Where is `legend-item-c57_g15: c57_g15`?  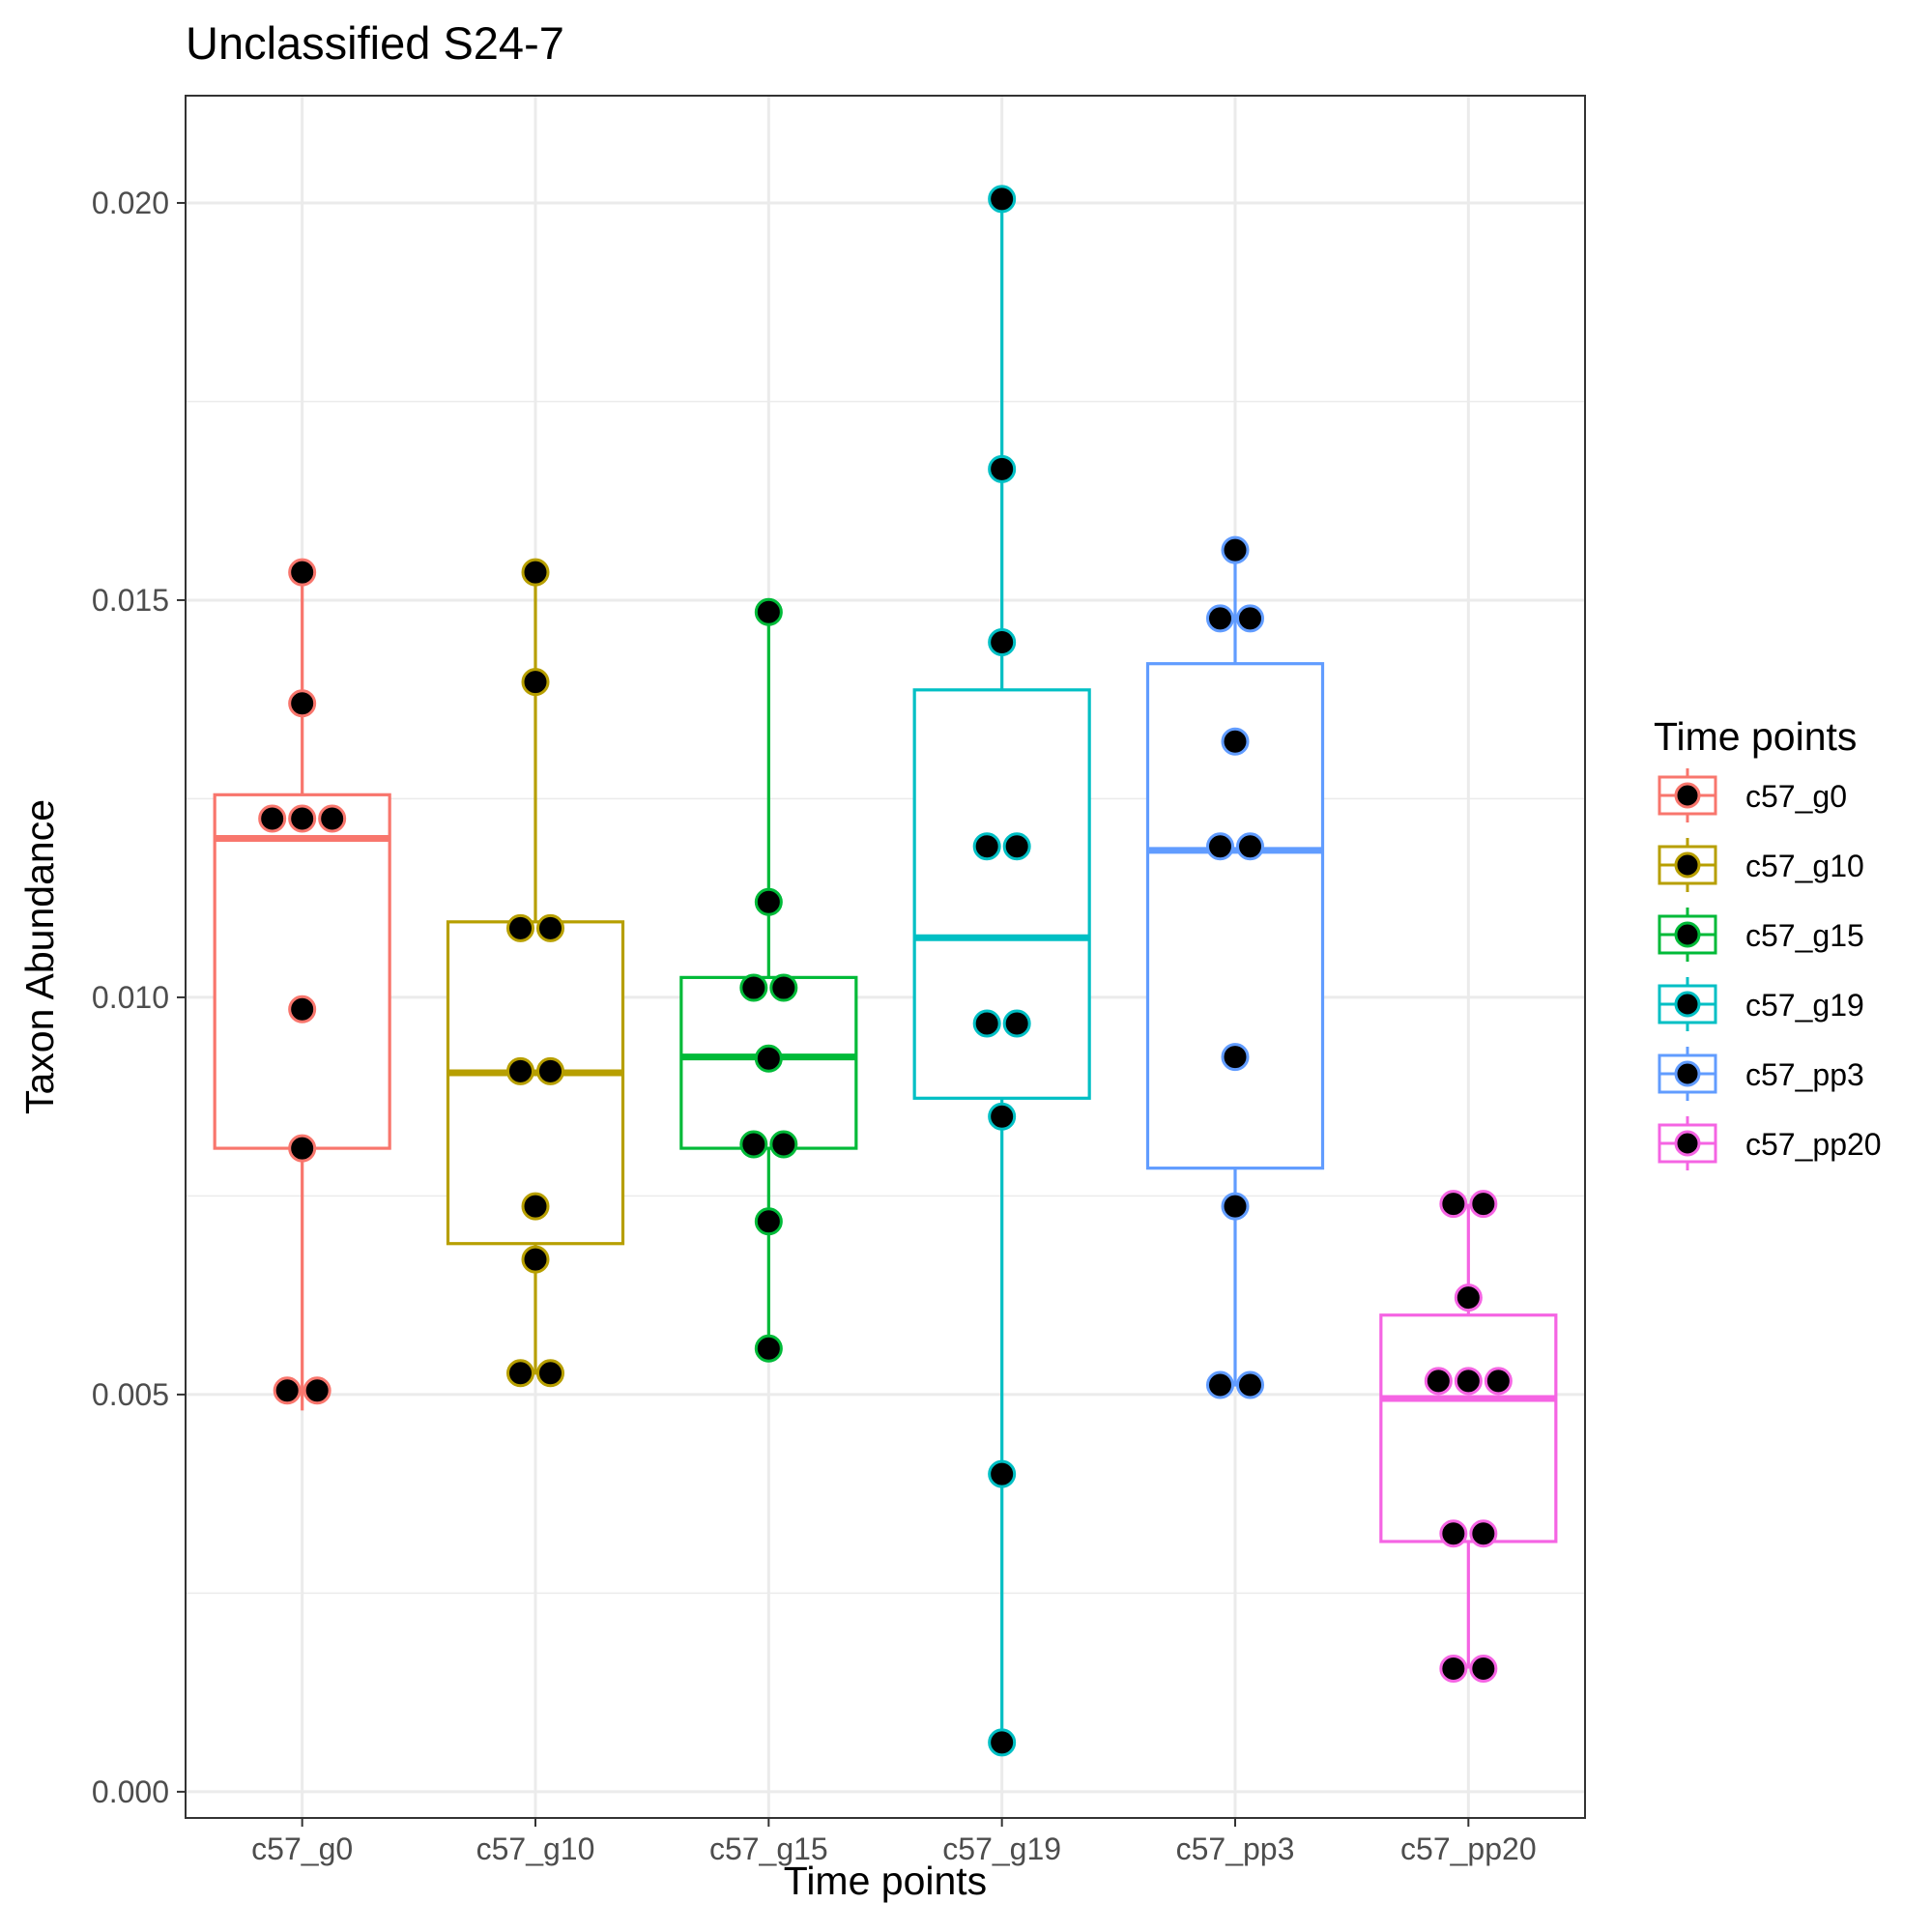
legend-item-c57_g15: c57_g15 is located at coordinates (1761, 935).